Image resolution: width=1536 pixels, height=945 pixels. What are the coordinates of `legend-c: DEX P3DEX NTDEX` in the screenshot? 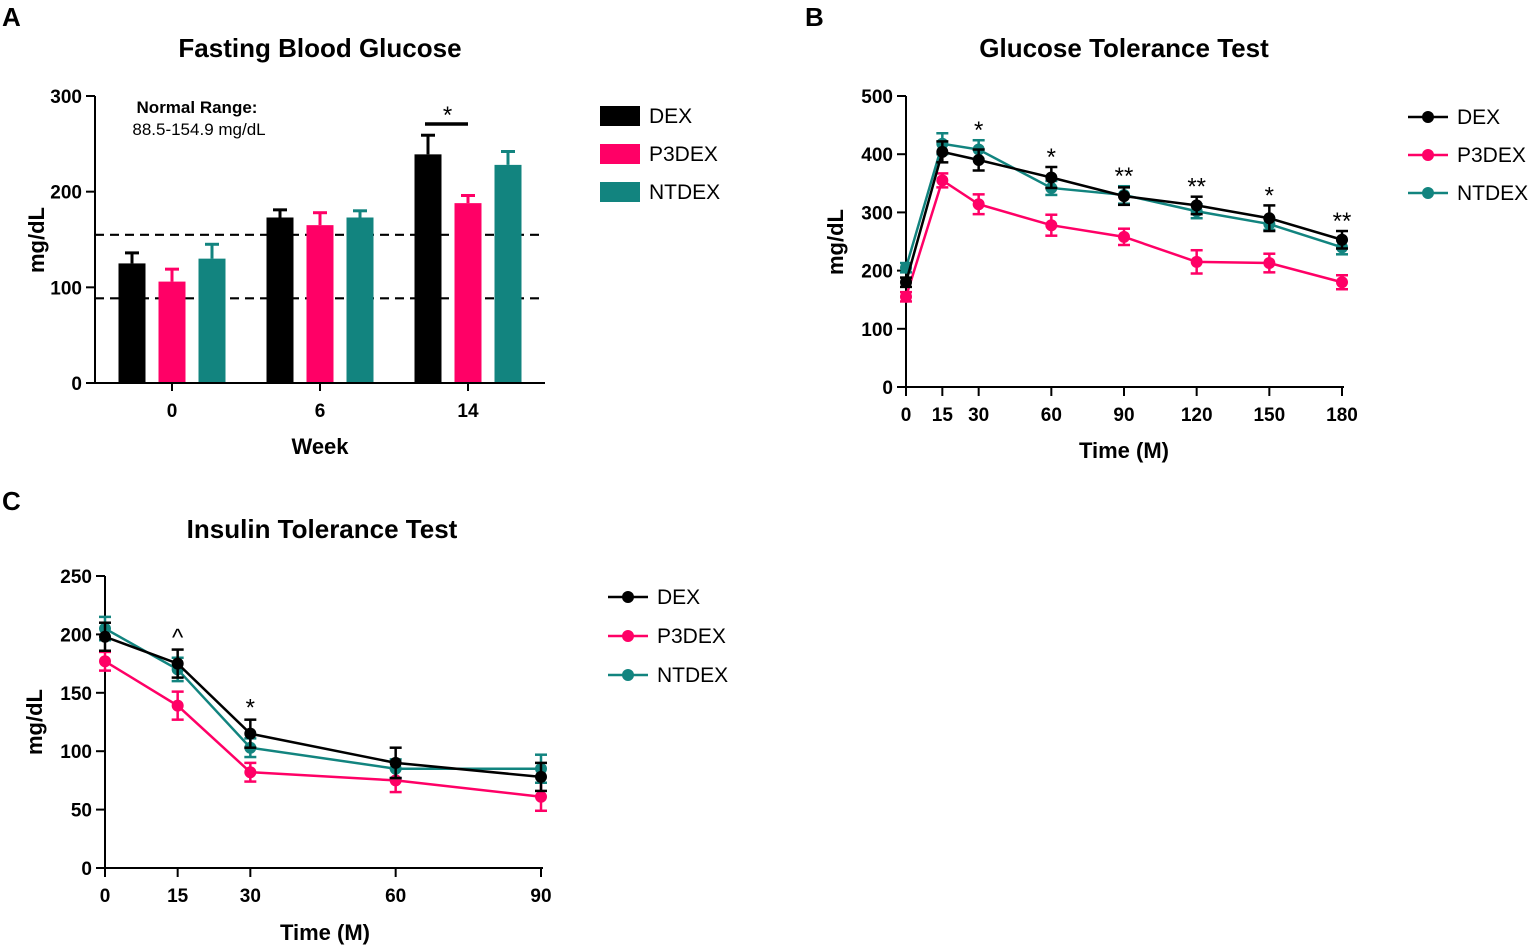 It's located at (668, 636).